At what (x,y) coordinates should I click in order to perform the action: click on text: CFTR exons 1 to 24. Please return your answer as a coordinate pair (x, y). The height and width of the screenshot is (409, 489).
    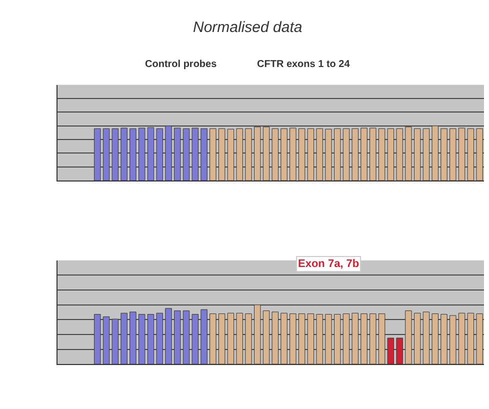
    Looking at the image, I should click on (303, 64).